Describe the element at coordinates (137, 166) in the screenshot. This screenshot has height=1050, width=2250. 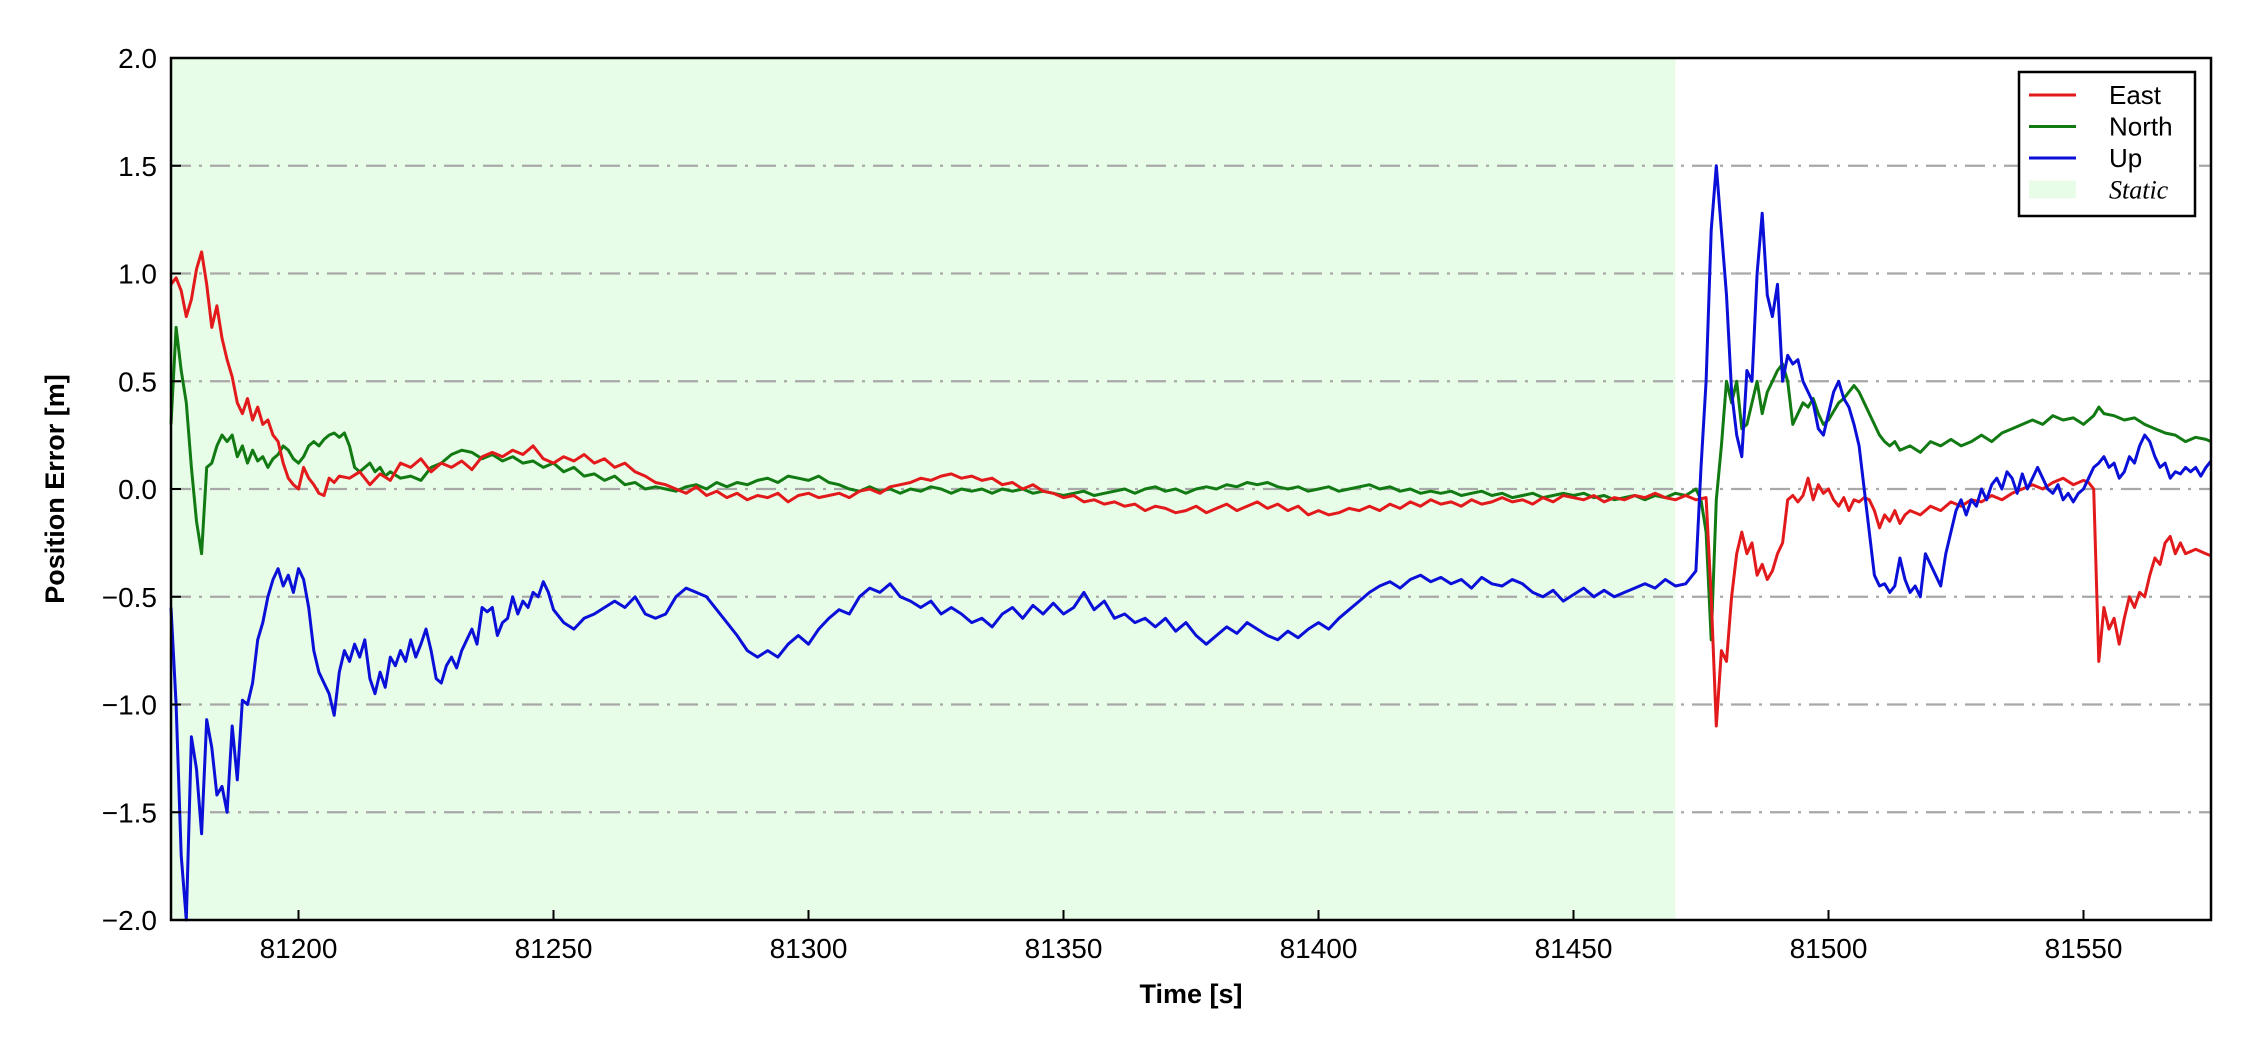
I see `y-tick-label-7: 1.5` at that location.